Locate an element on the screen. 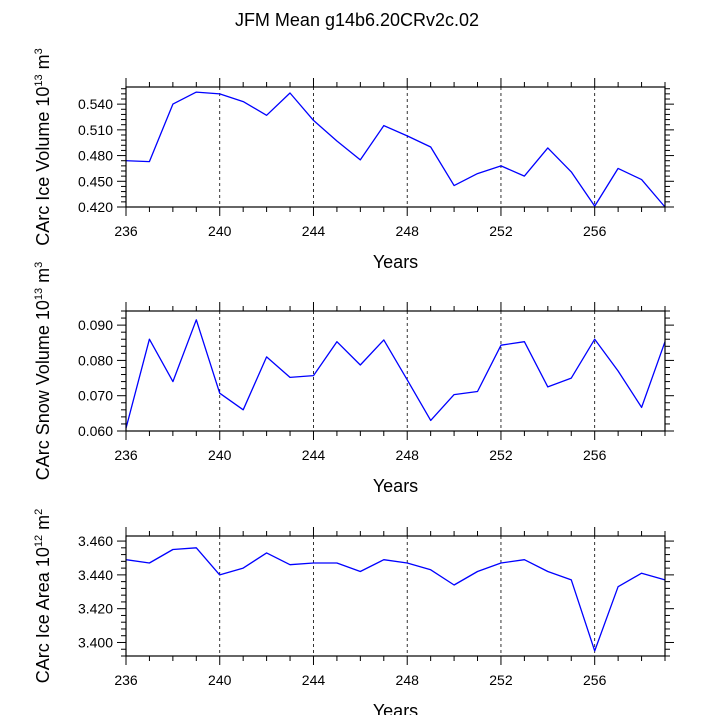 Image resolution: width=715 pixels, height=715 pixels. y-tick-label-0.510: 0.510 is located at coordinates (95, 130).